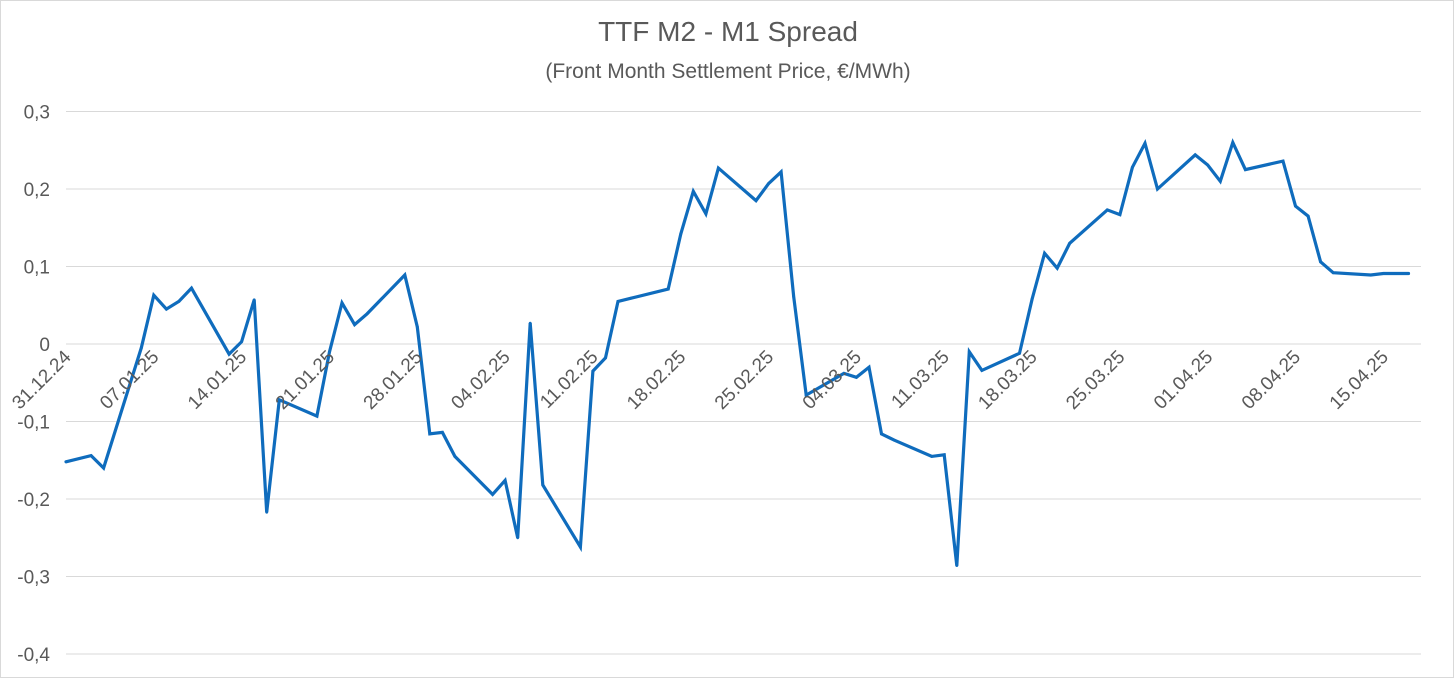 The width and height of the screenshot is (1456, 680). I want to click on y-tick-label: 0,3, so click(37, 113).